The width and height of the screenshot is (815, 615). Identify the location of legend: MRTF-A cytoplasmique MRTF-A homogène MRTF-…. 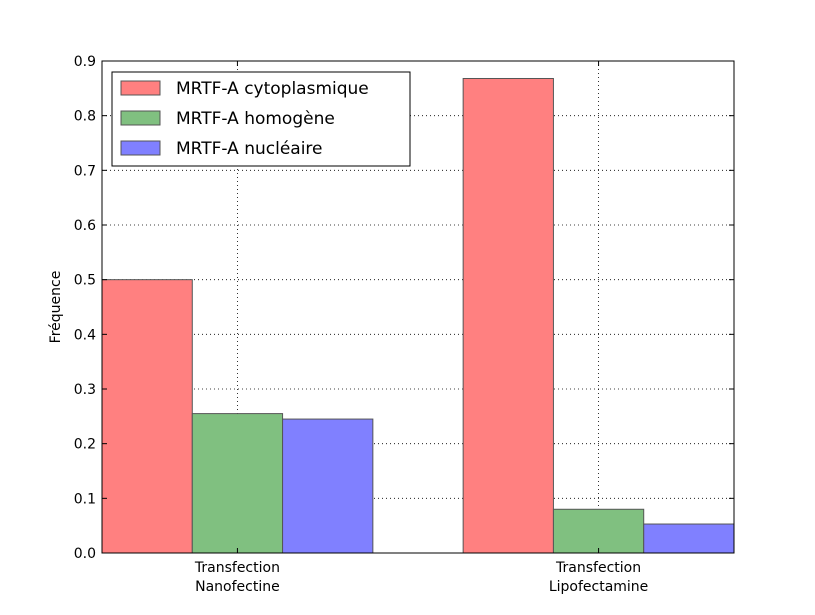
(261, 119).